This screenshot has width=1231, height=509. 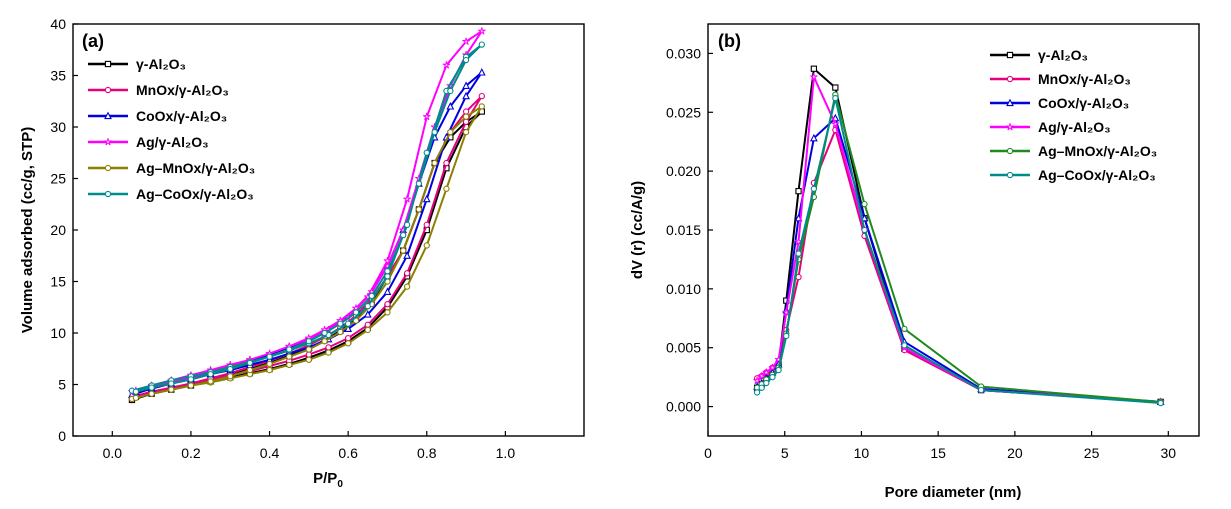 I want to click on legend-item-b-2: CoOx/γ-Al₂O₃, so click(x=1059, y=103).